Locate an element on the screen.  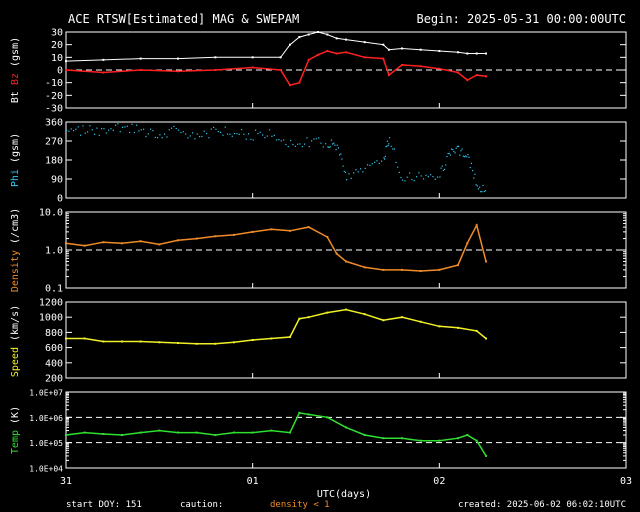
mag-units: (gsm) is located at coordinates (15, 52).